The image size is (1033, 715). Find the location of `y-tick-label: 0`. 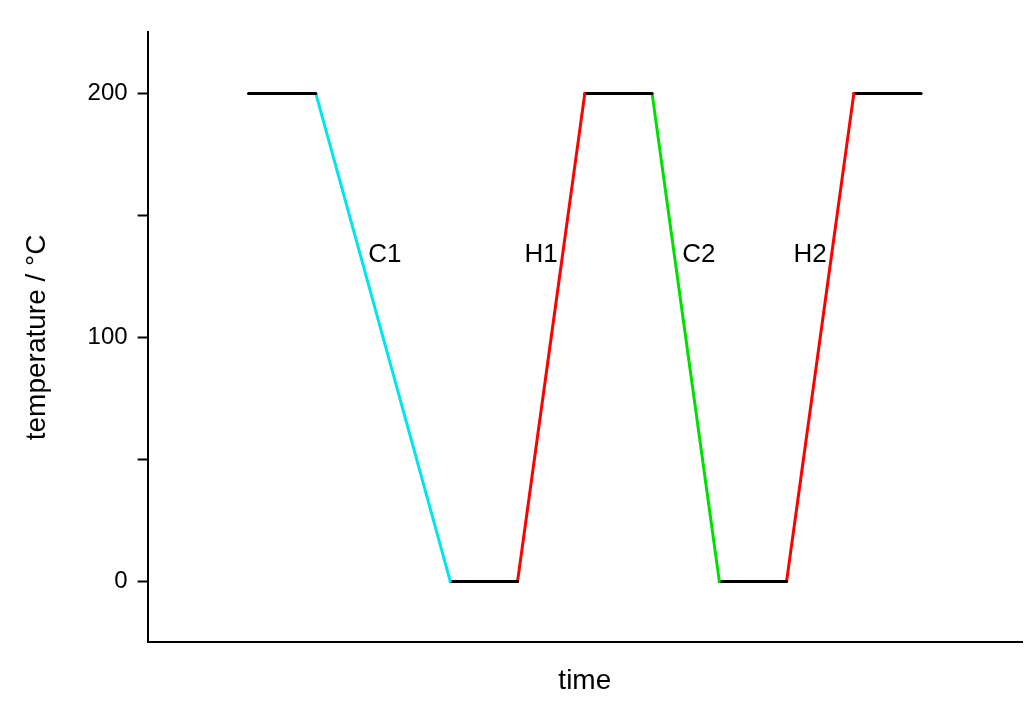

y-tick-label: 0 is located at coordinates (121, 580).